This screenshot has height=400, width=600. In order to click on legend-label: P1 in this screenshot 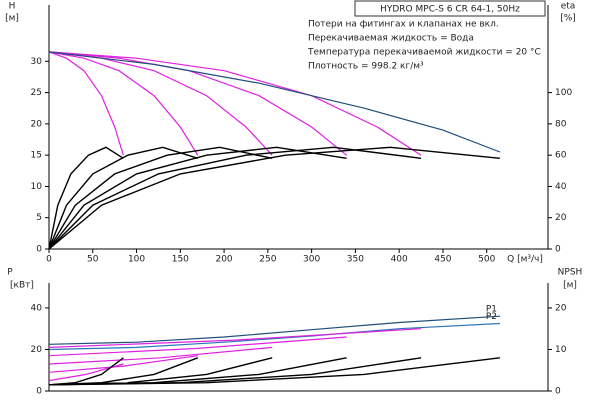, I will do `click(491, 310)`.